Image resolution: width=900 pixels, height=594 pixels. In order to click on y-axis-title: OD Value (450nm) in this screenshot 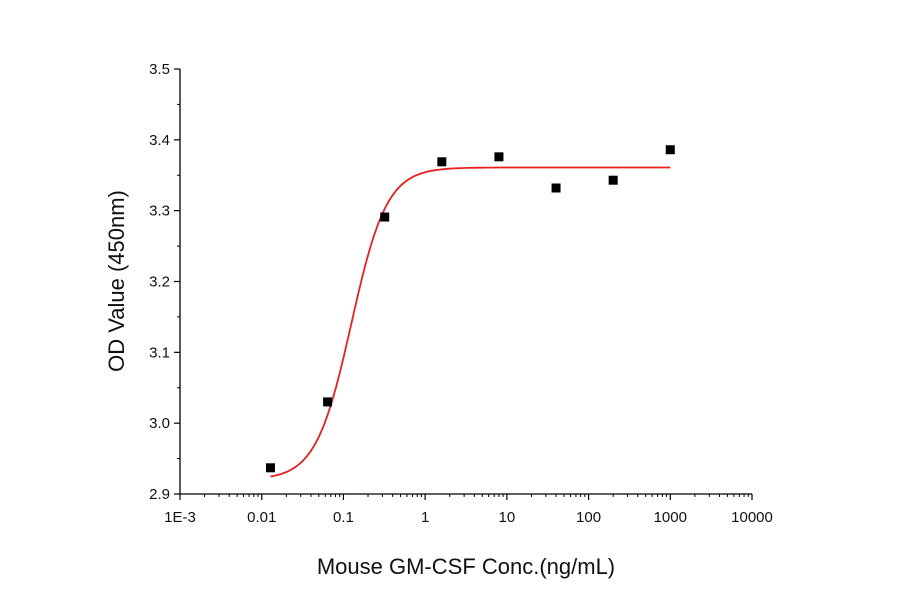, I will do `click(116, 281)`.